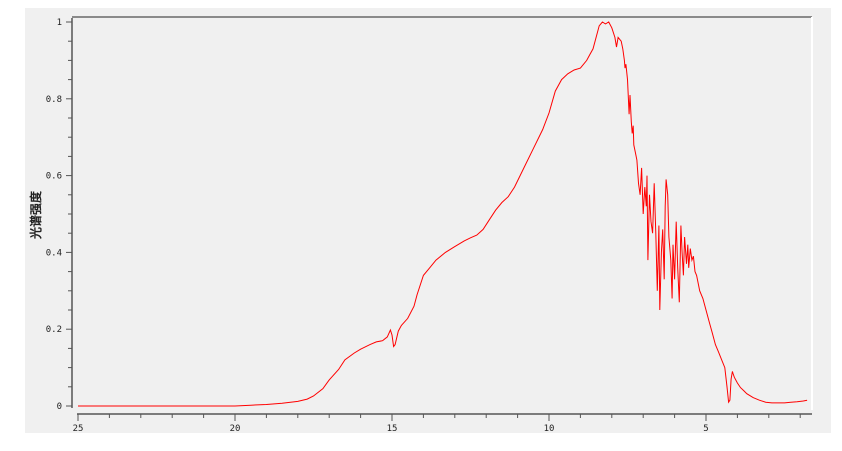 The height and width of the screenshot is (451, 842). Describe the element at coordinates (59, 215) in the screenshot. I see `y-axis: 0 0.2 0.4 0.6 0.8 1` at that location.